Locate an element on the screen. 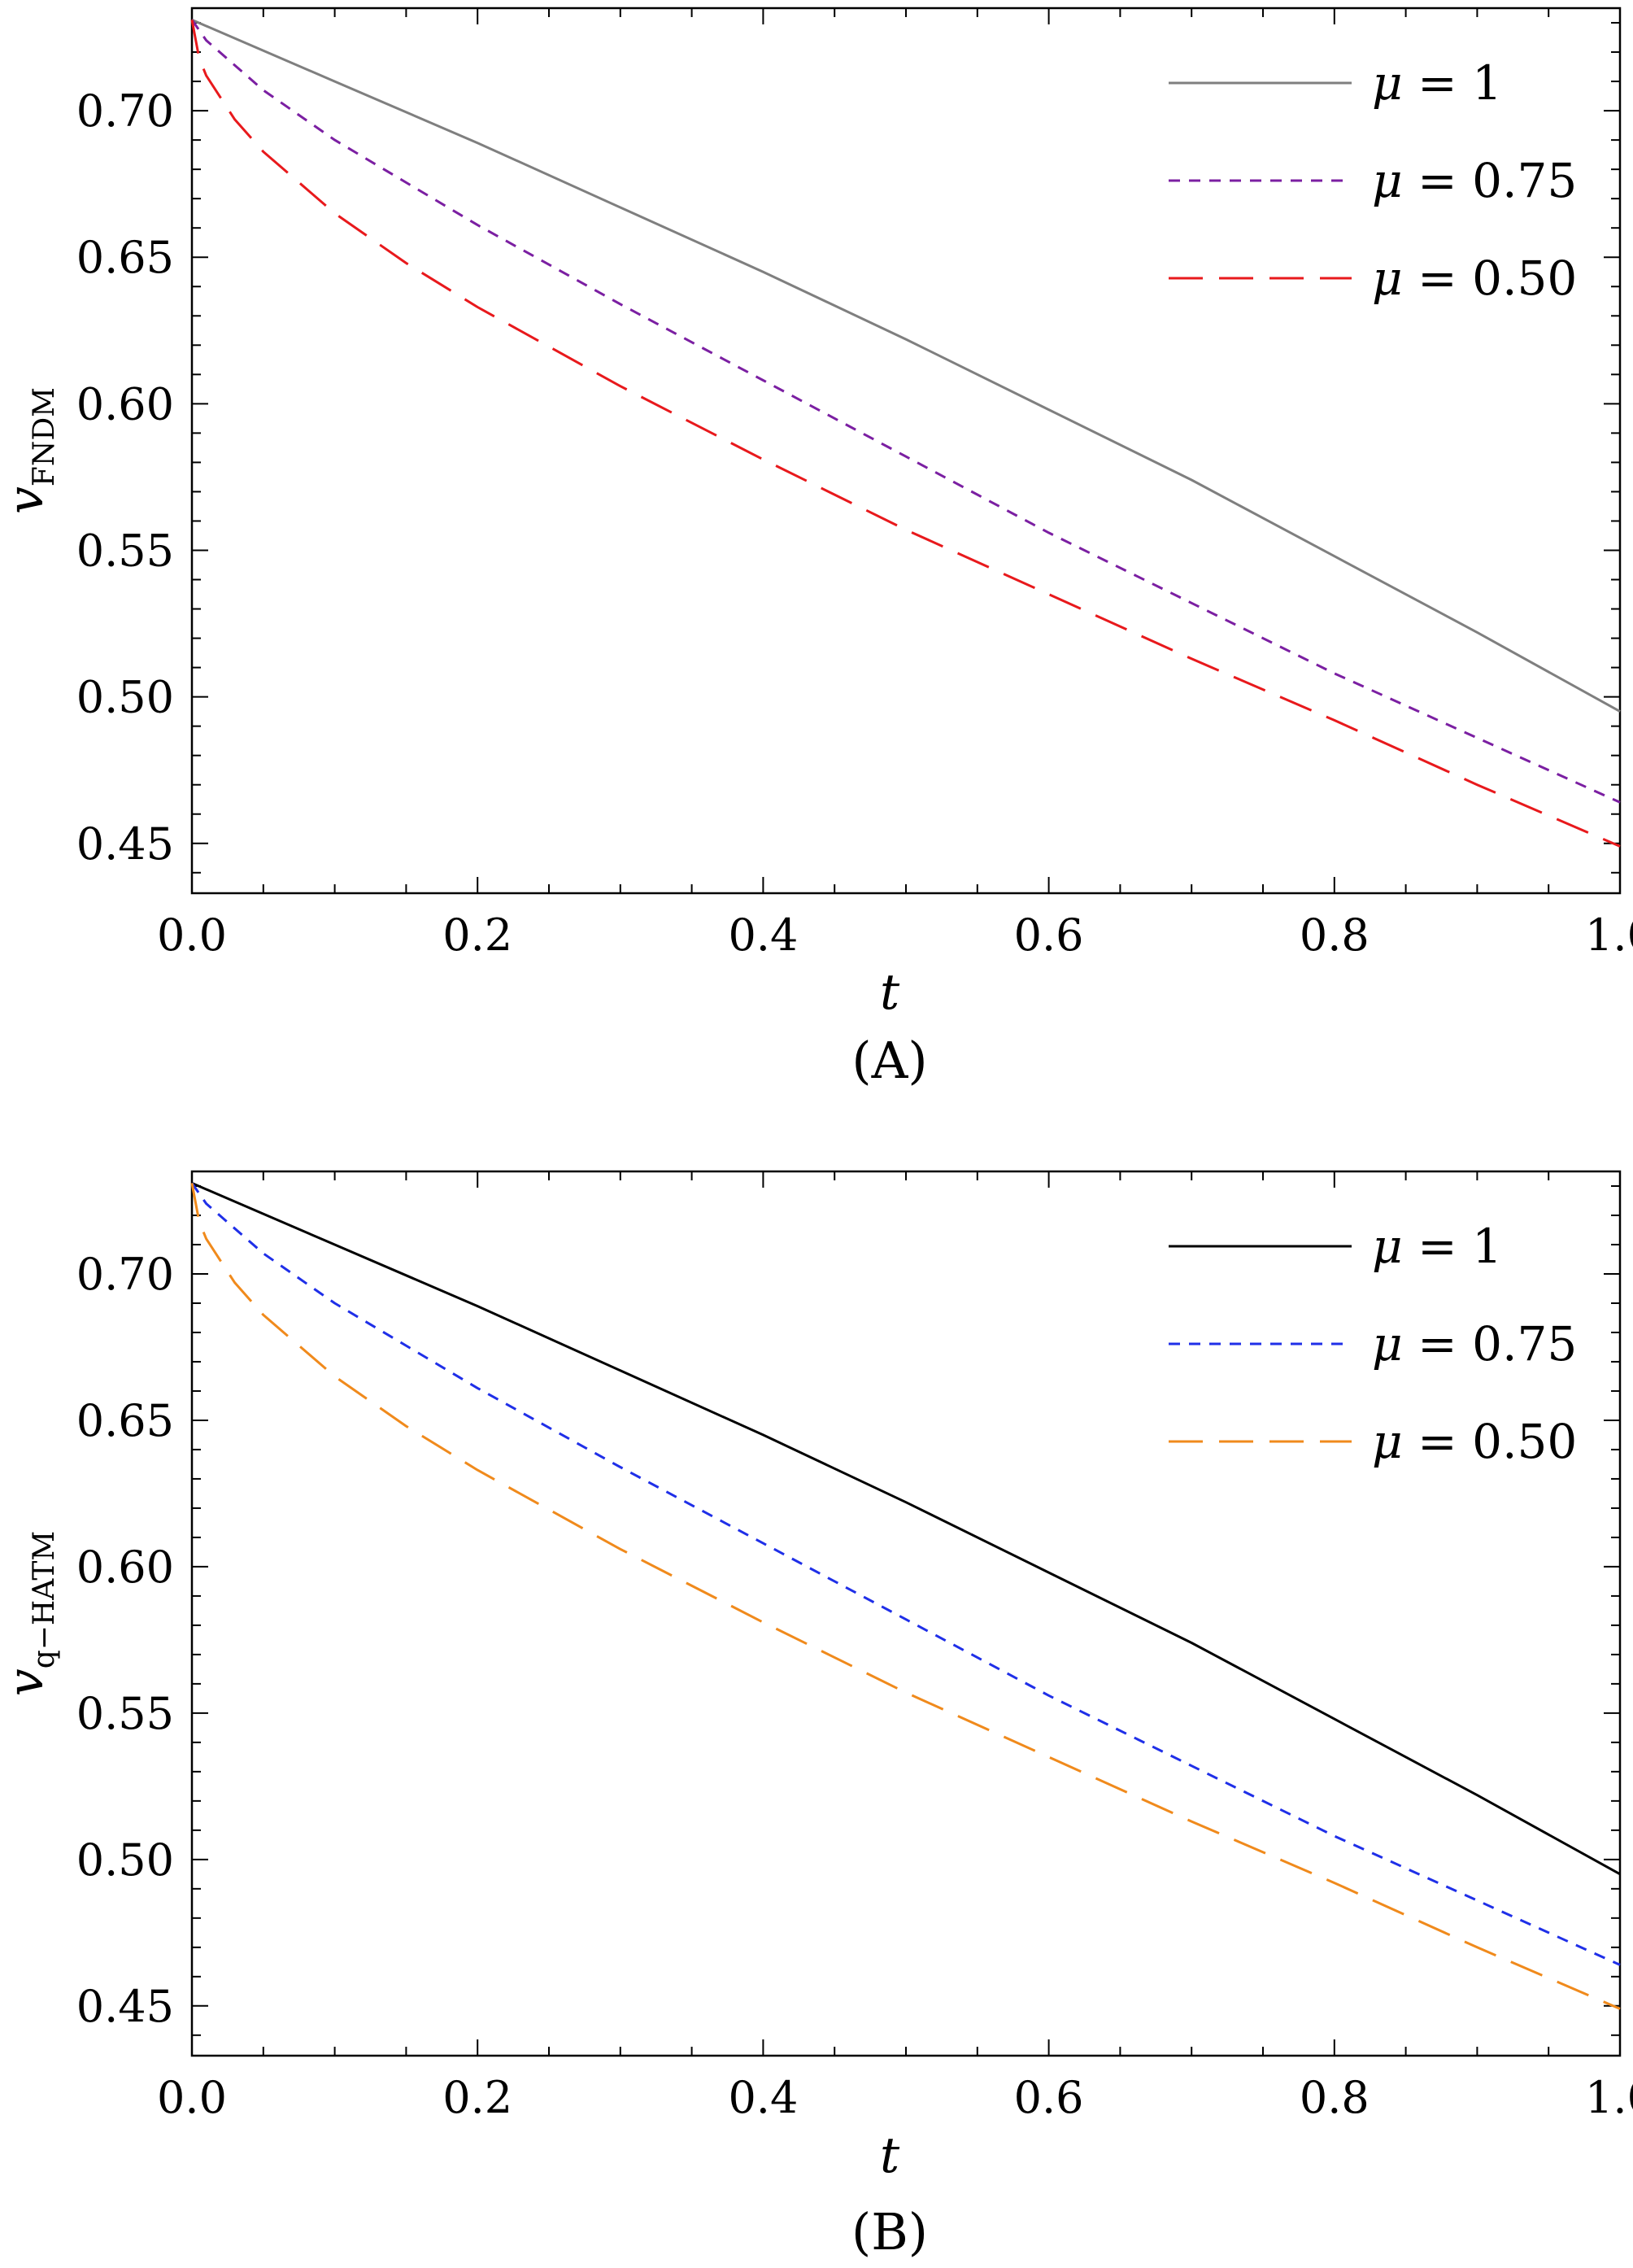  panel-label: (B) is located at coordinates (889, 2231).